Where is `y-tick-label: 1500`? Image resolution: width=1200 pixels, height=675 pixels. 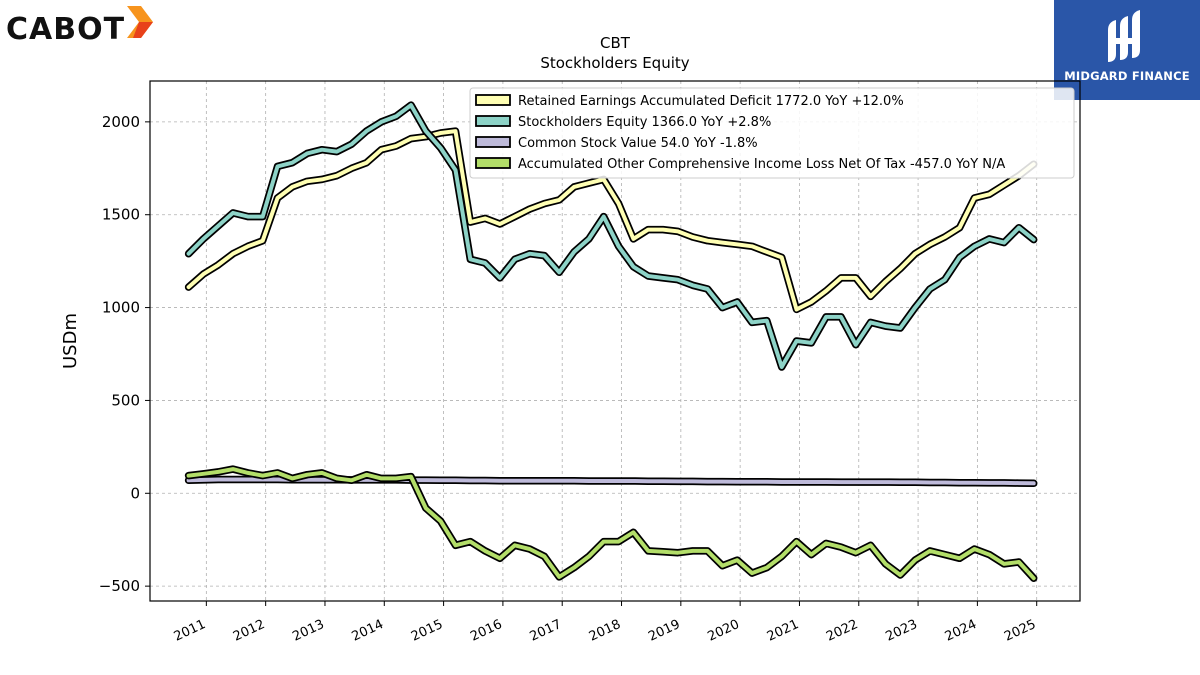 y-tick-label: 1500 is located at coordinates (121, 215).